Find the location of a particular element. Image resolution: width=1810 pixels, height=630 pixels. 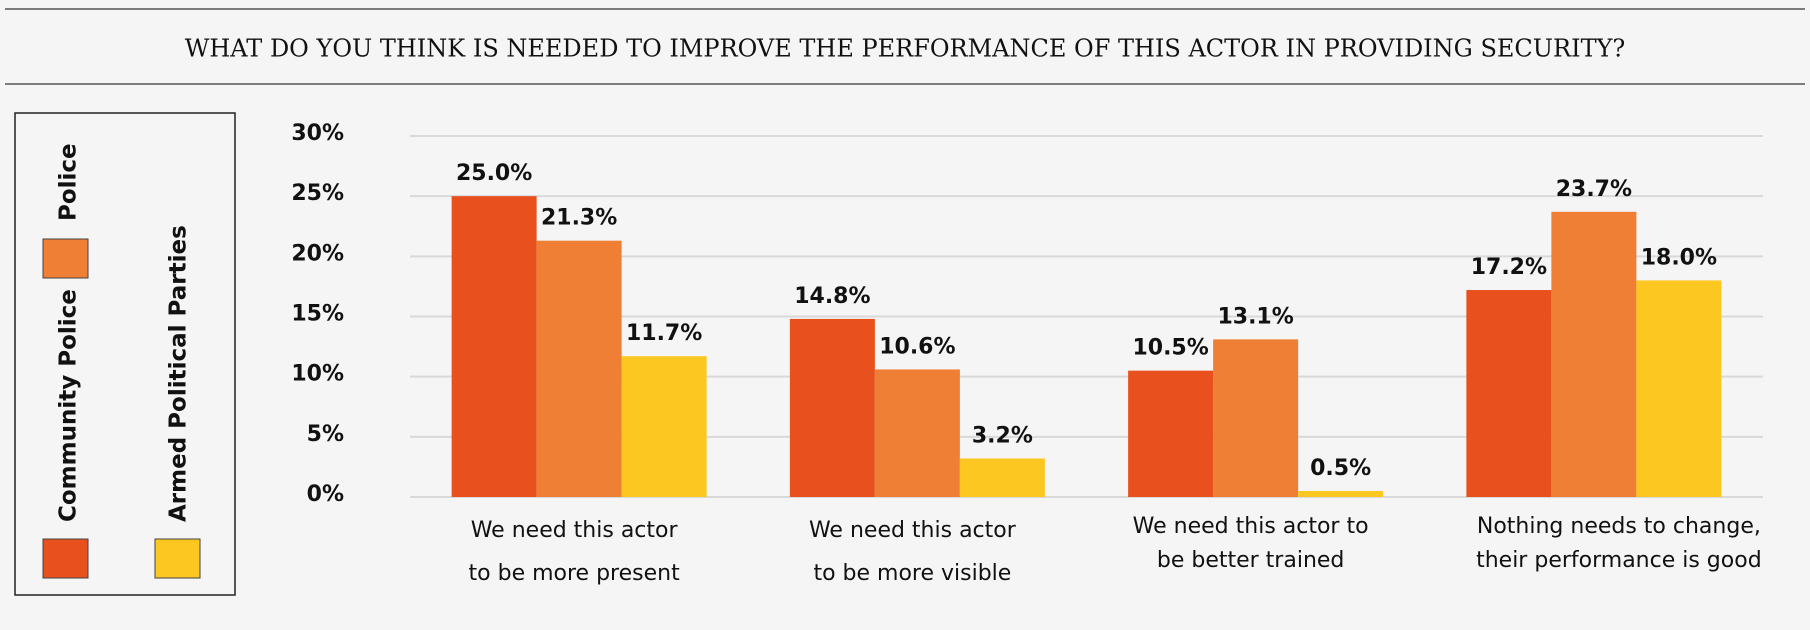

value-label: 3.2% is located at coordinates (1002, 435).